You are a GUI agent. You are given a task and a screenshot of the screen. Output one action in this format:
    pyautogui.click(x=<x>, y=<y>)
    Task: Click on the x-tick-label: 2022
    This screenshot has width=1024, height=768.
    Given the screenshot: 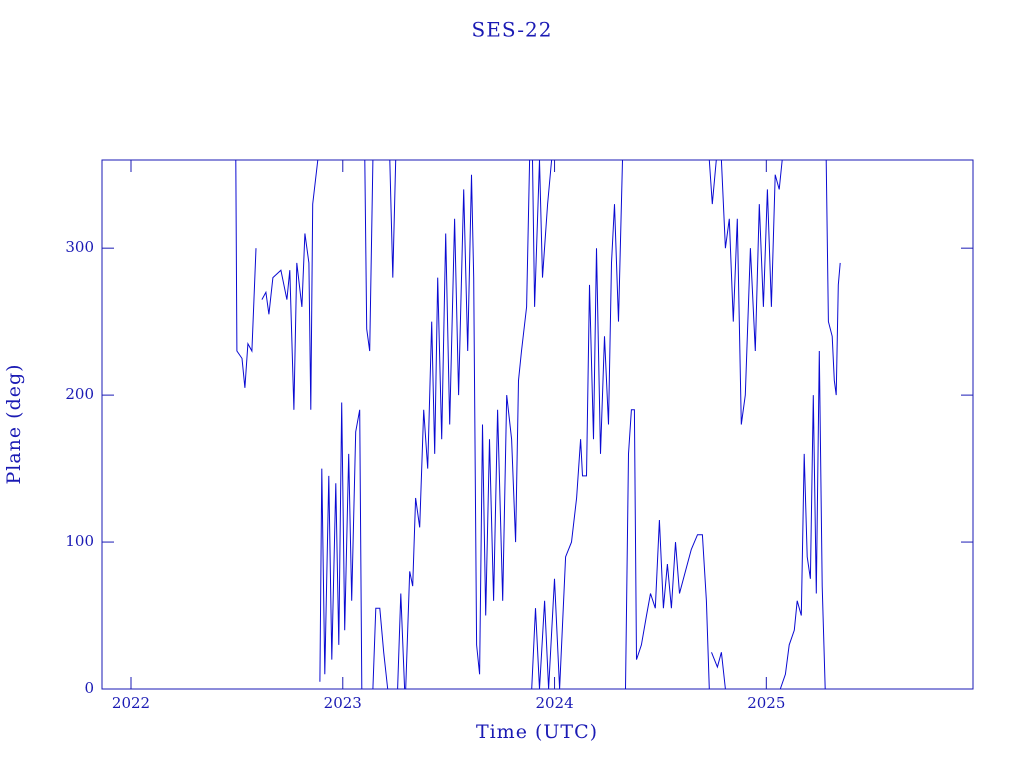 What is the action you would take?
    pyautogui.click(x=131, y=703)
    